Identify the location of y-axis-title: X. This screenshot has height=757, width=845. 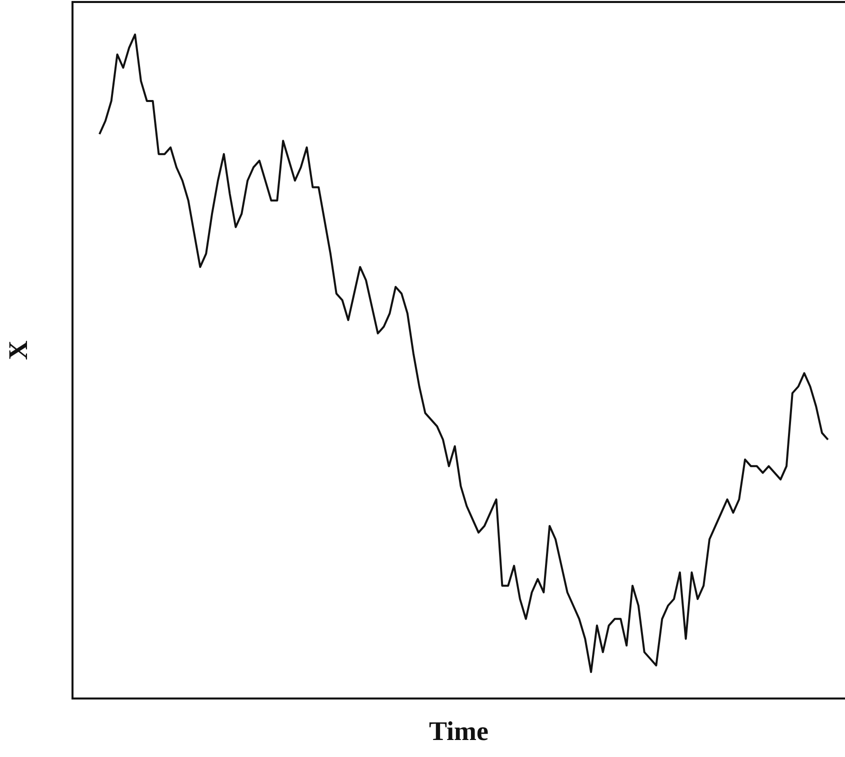
(18, 350).